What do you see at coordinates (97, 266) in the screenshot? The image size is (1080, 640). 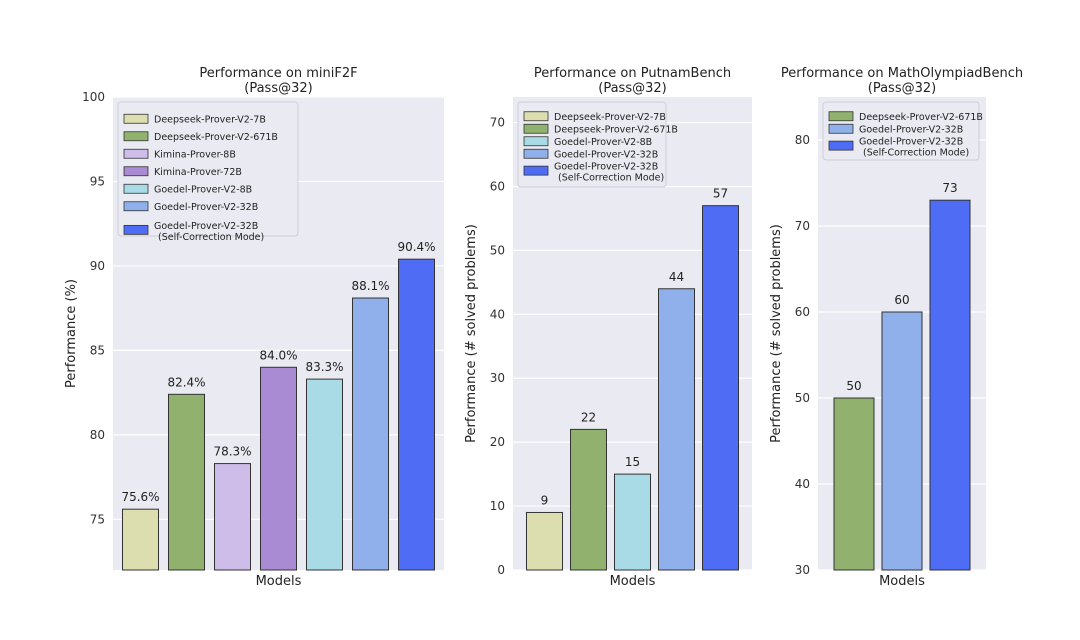 I see `y-tick-label: 90` at bounding box center [97, 266].